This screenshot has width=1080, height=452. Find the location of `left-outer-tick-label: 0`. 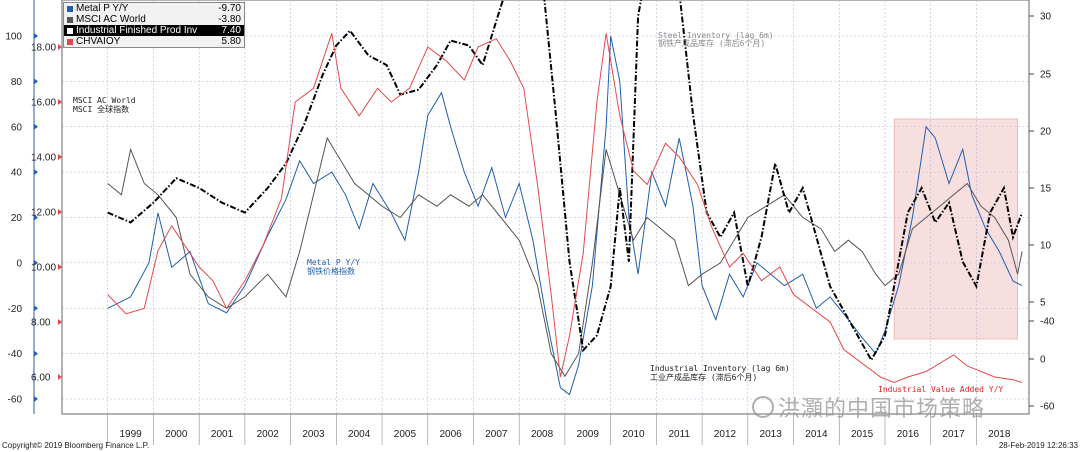

left-outer-tick-label: 0 is located at coordinates (19, 263).